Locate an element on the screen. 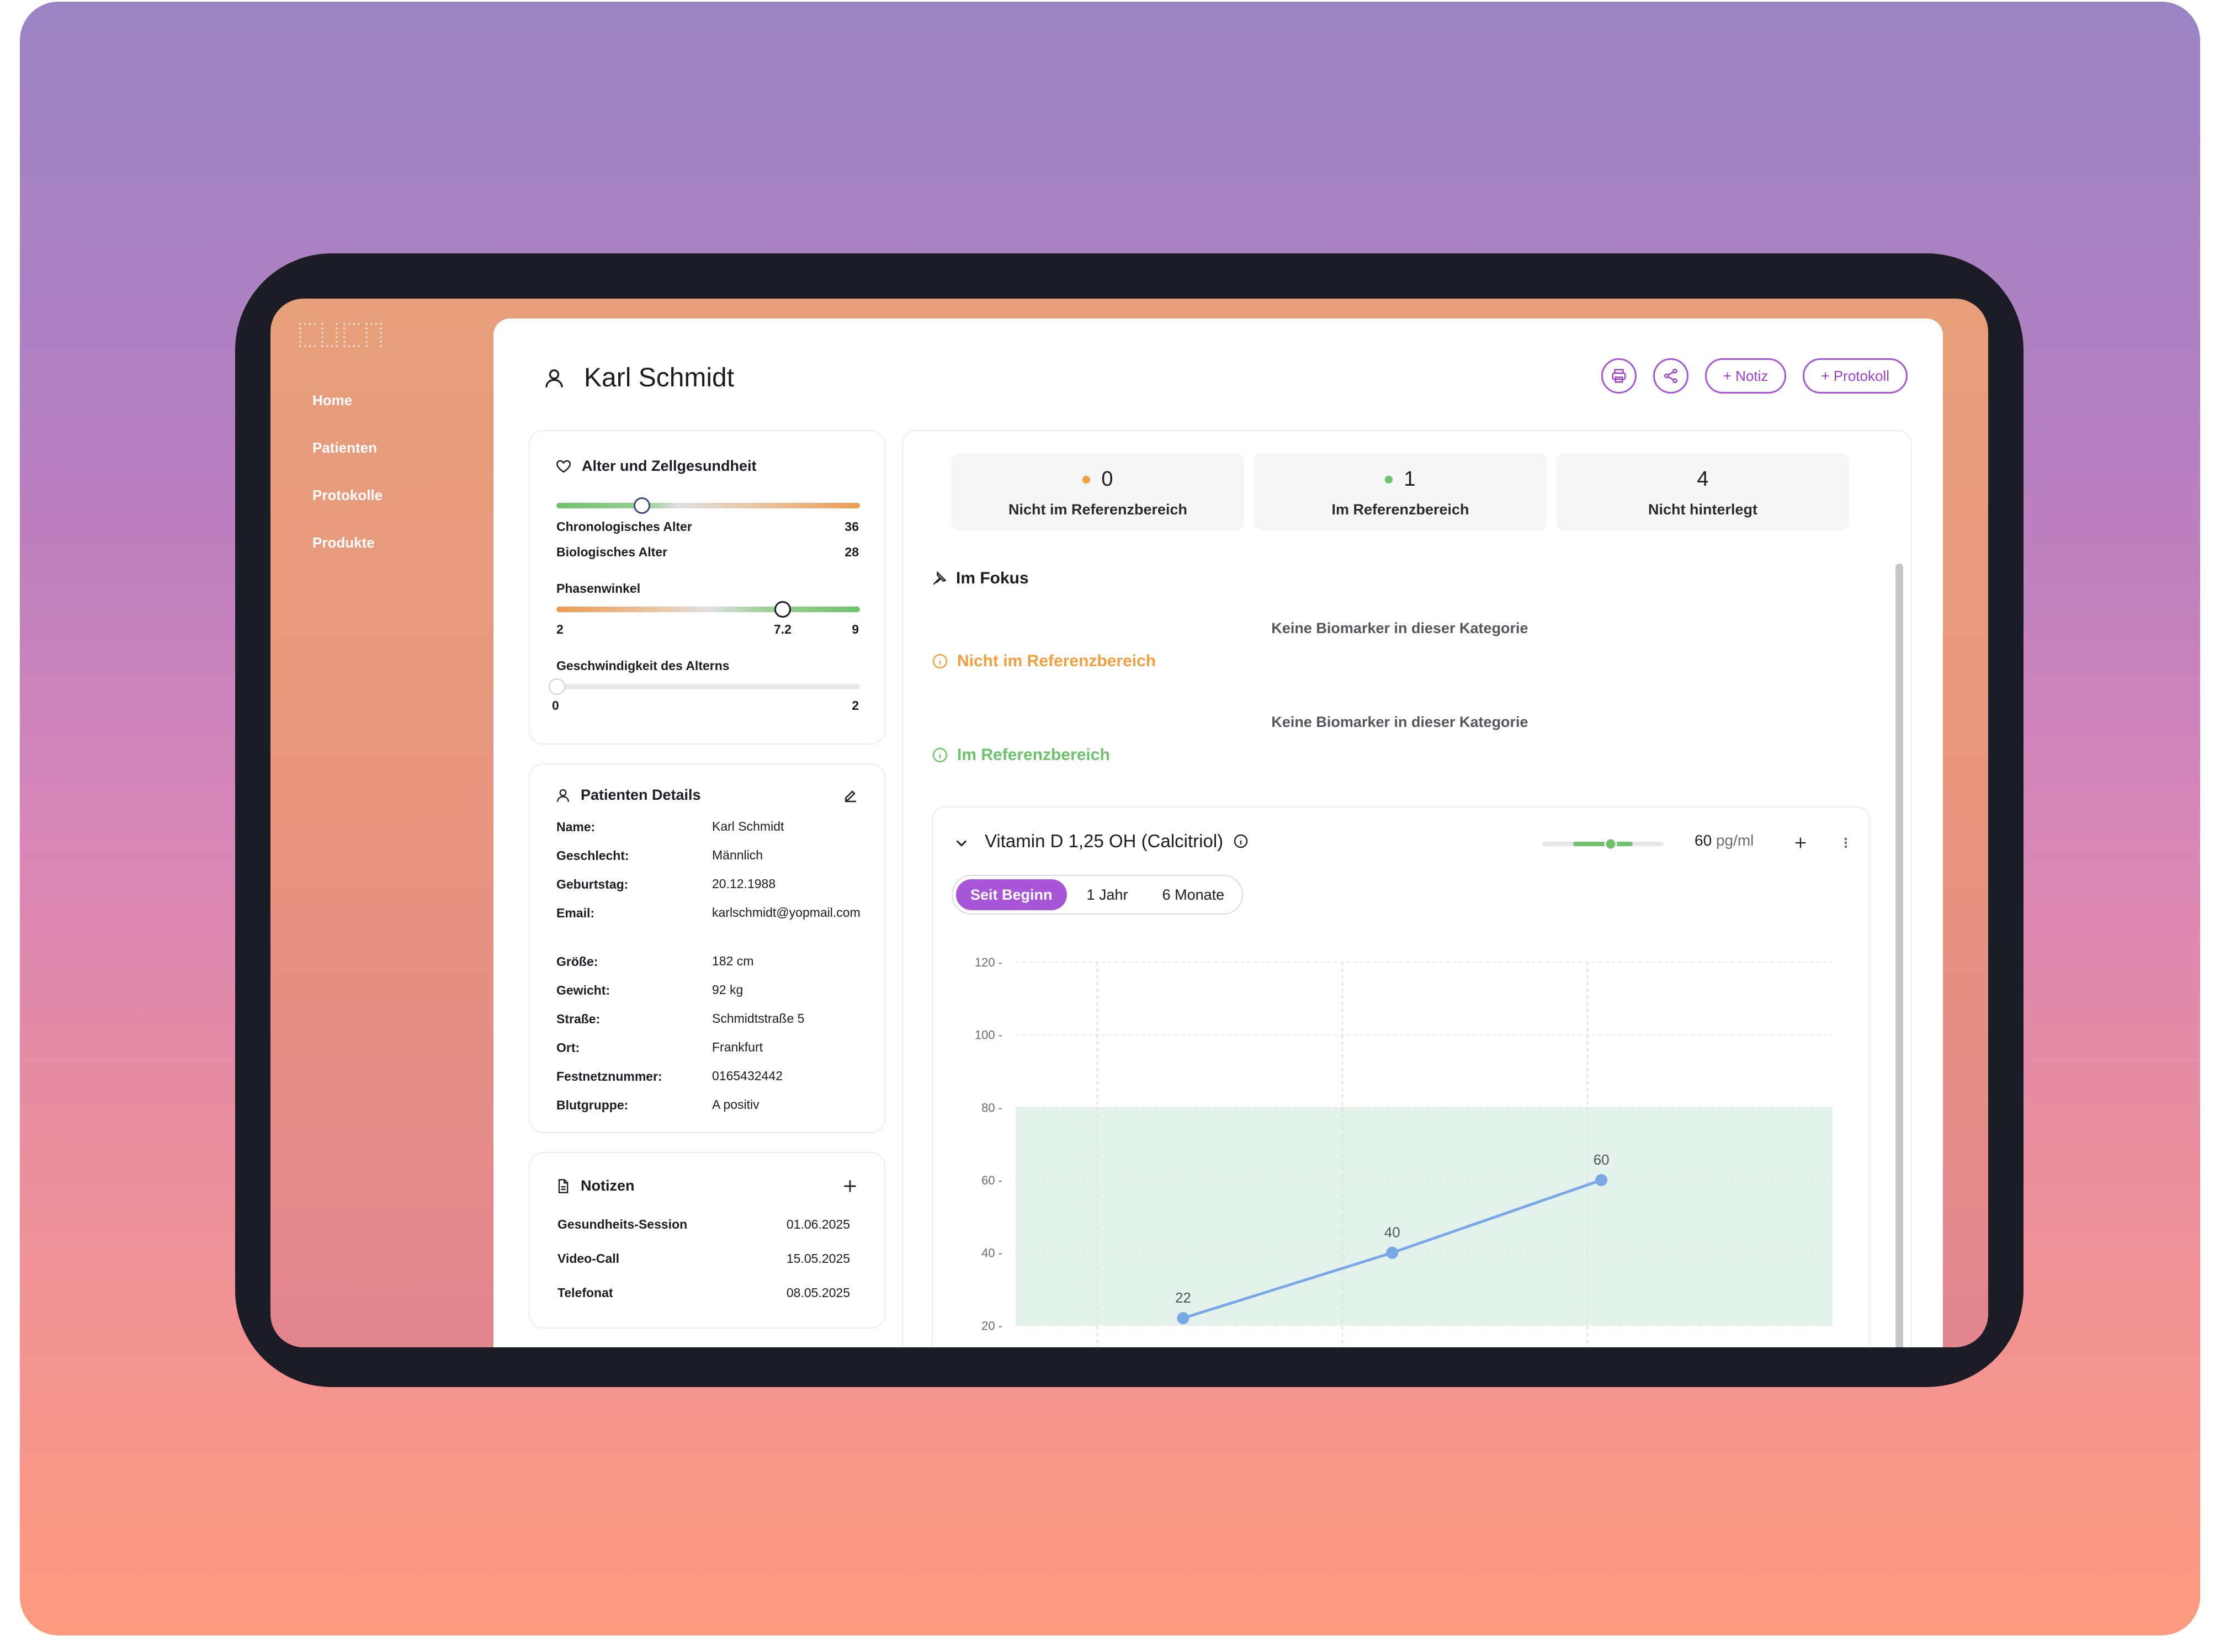 This screenshot has height=1652, width=2220. add-note-icon is located at coordinates (850, 1186).